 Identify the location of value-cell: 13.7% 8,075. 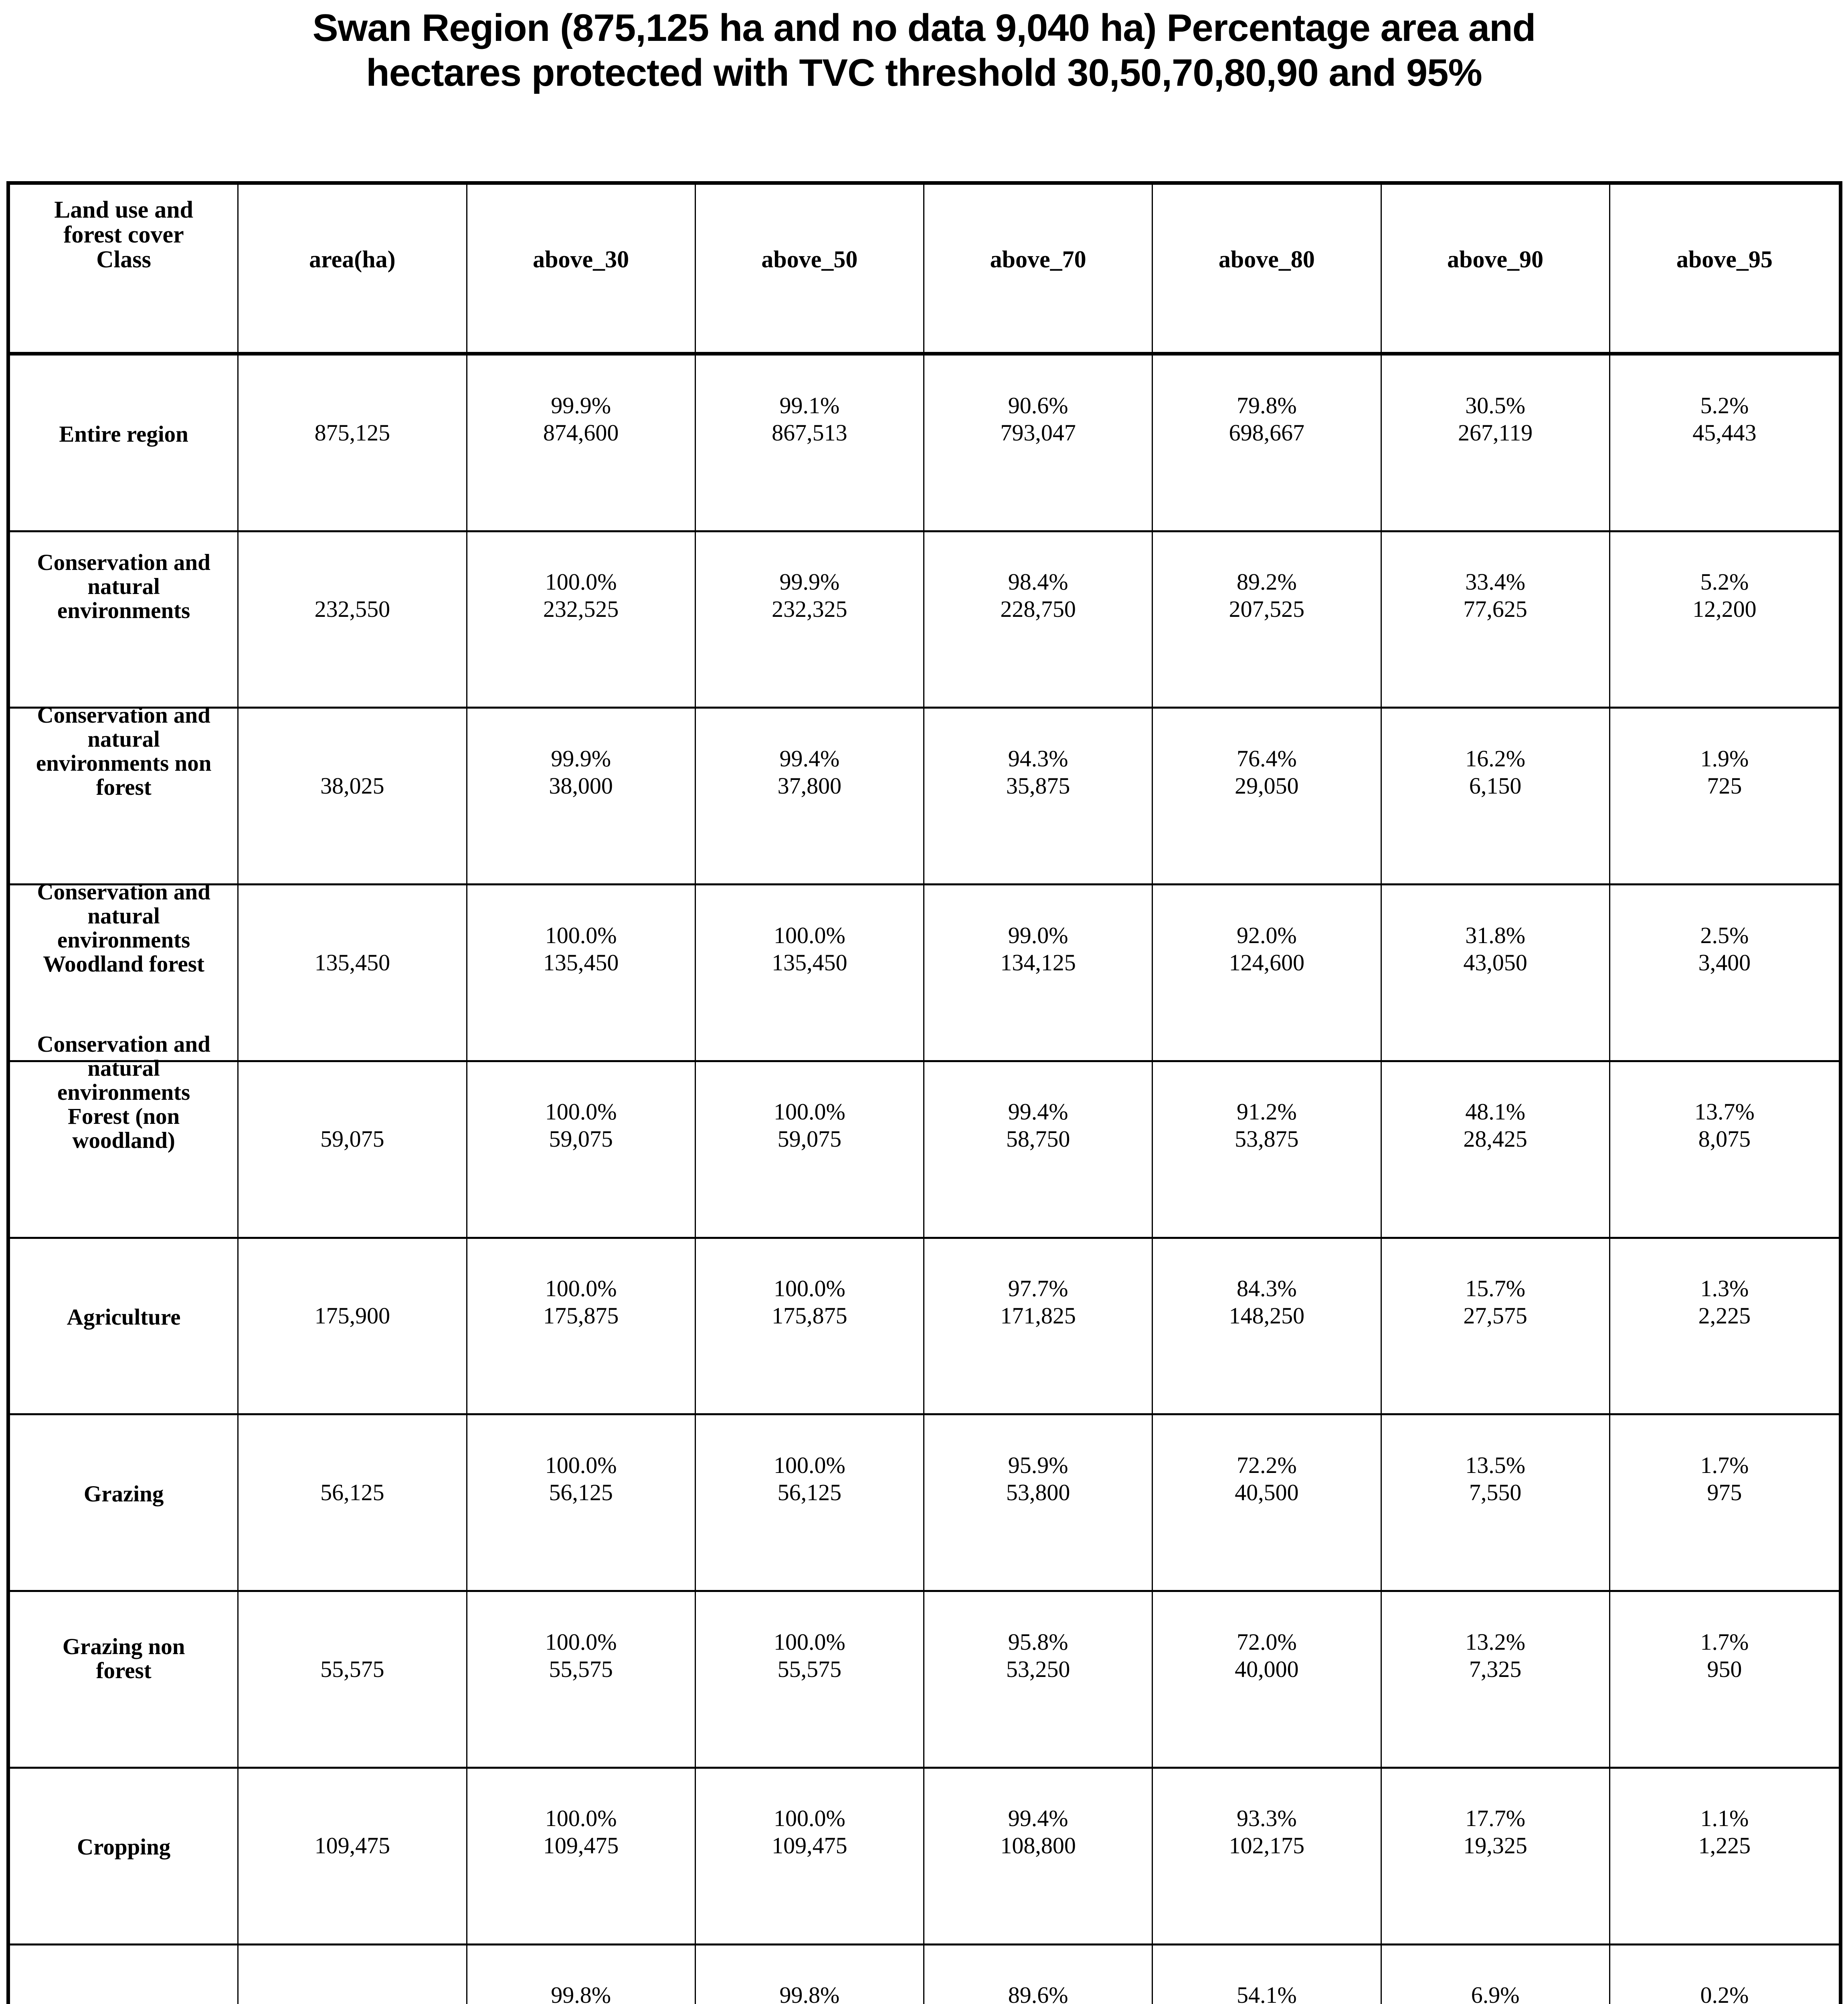
(1725, 1151).